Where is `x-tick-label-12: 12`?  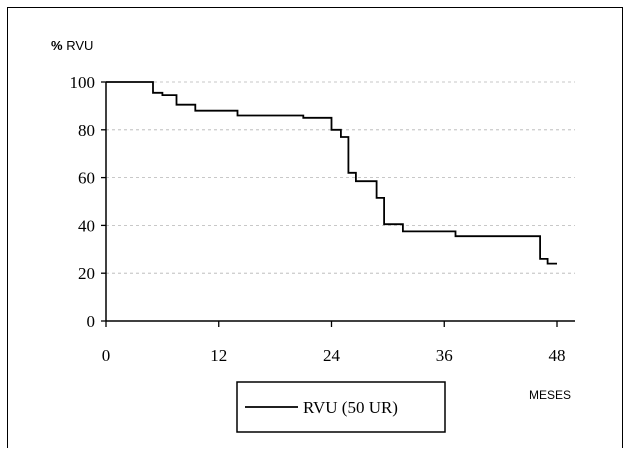
x-tick-label-12: 12 is located at coordinates (218, 355).